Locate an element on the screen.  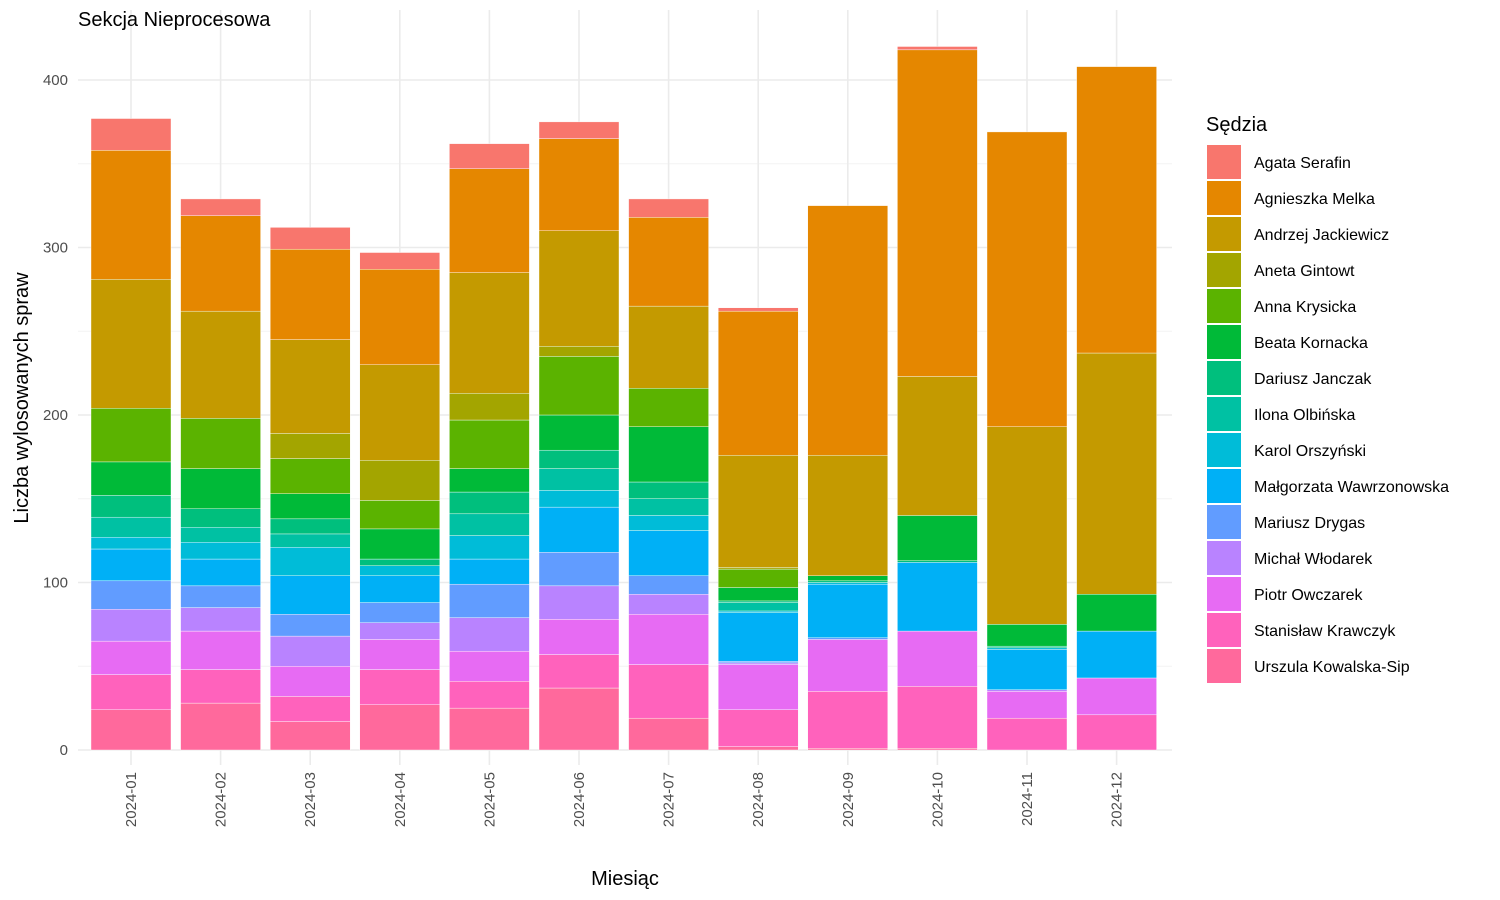
x-tick-label: 2024-11 is located at coordinates (1027, 799).